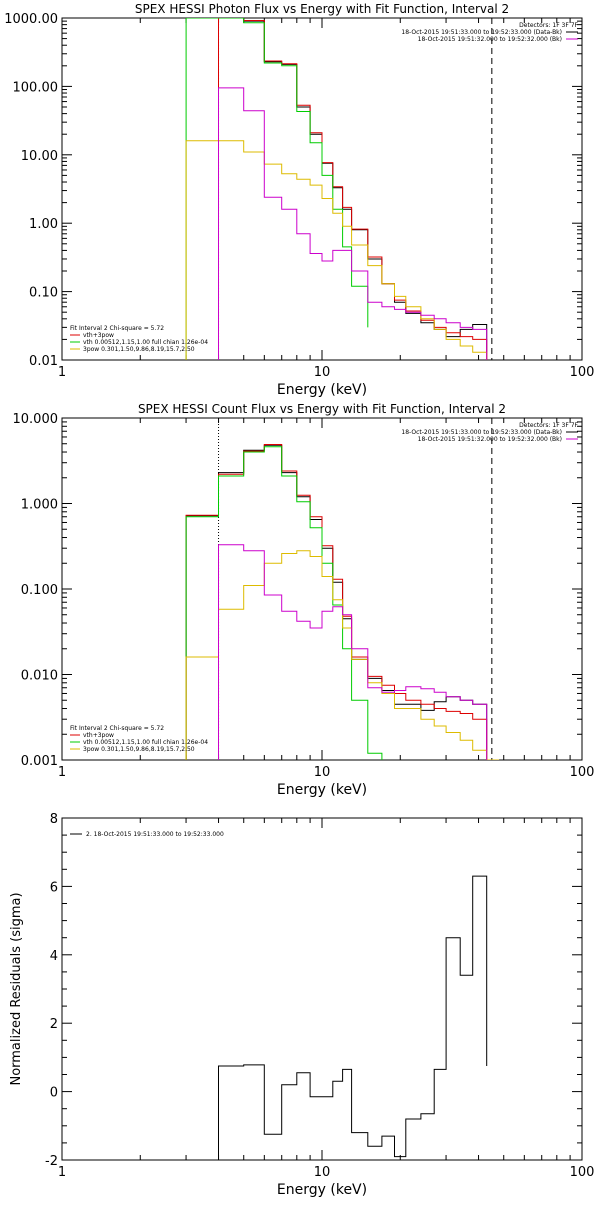 The width and height of the screenshot is (600, 1205). I want to click on y-tick-label: 100.00, so click(36, 87).